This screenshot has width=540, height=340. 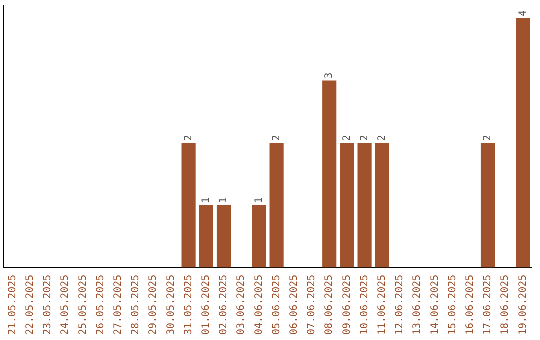 I want to click on x-tick-label: 02.06.2025, so click(x=224, y=305).